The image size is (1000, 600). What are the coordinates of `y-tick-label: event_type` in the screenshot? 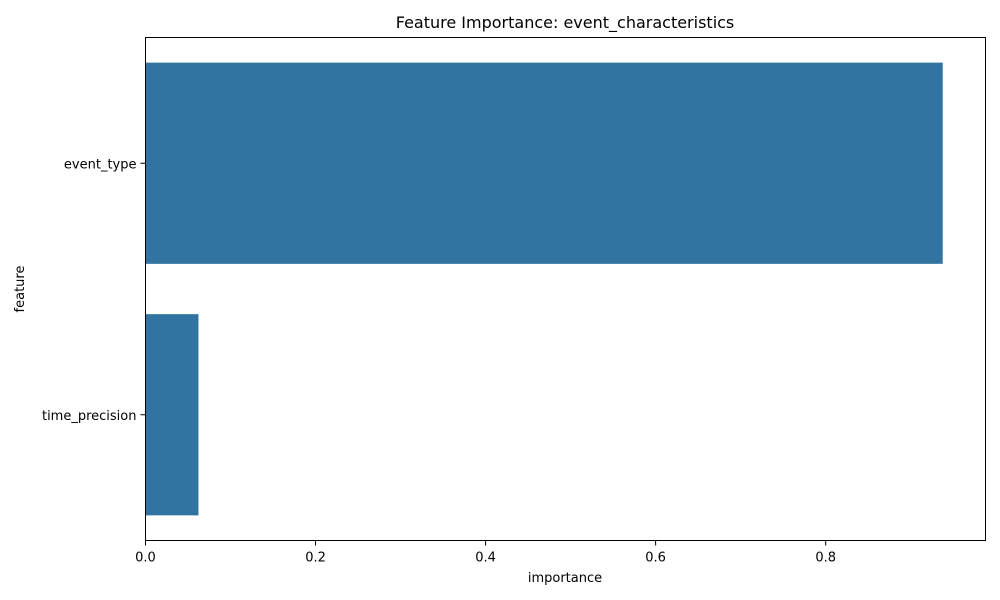 It's located at (100, 164).